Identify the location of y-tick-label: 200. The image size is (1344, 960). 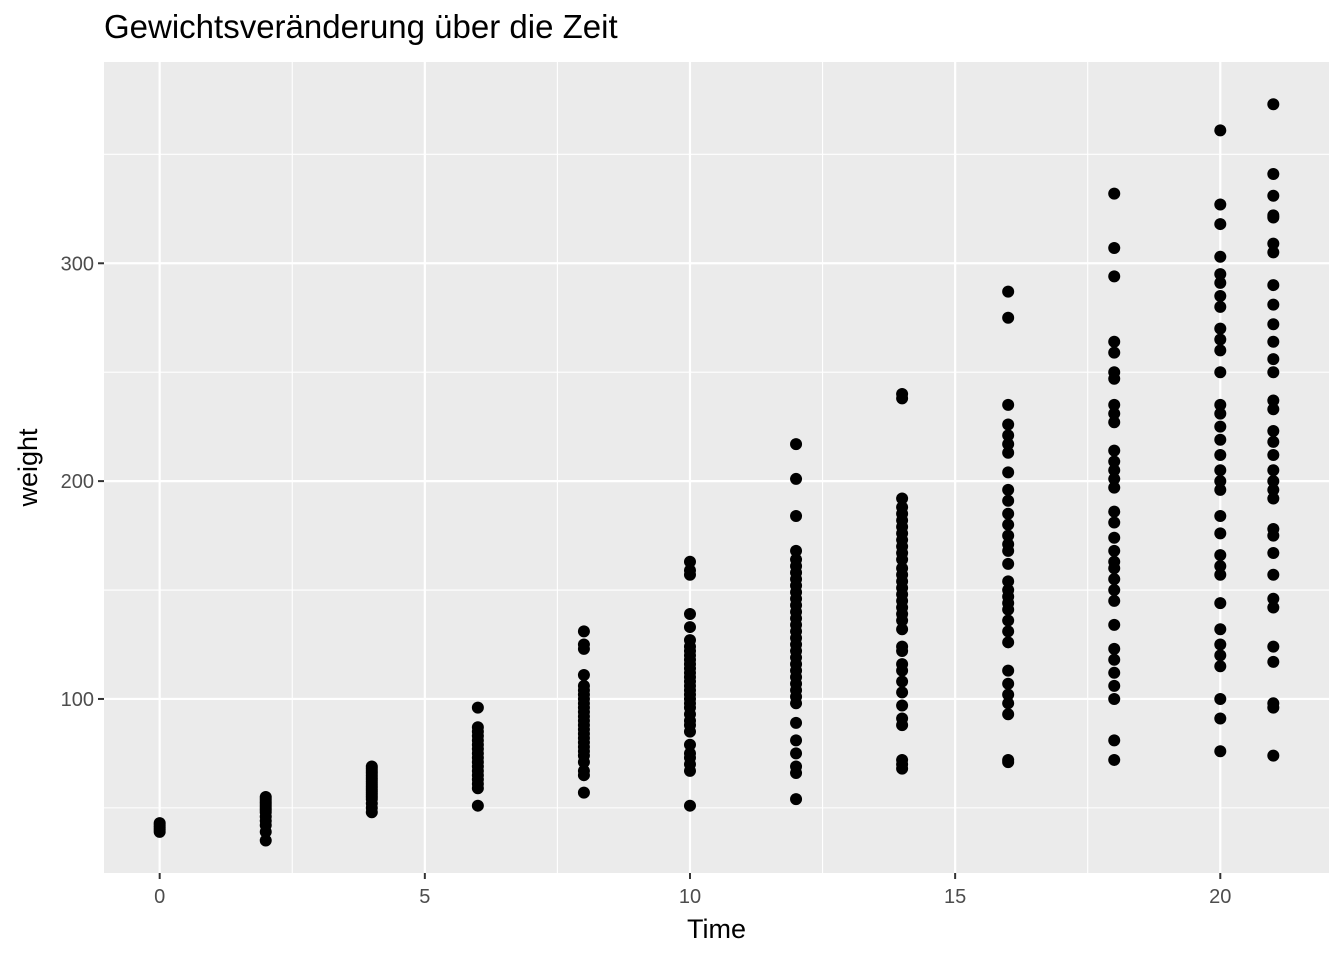
(77, 482).